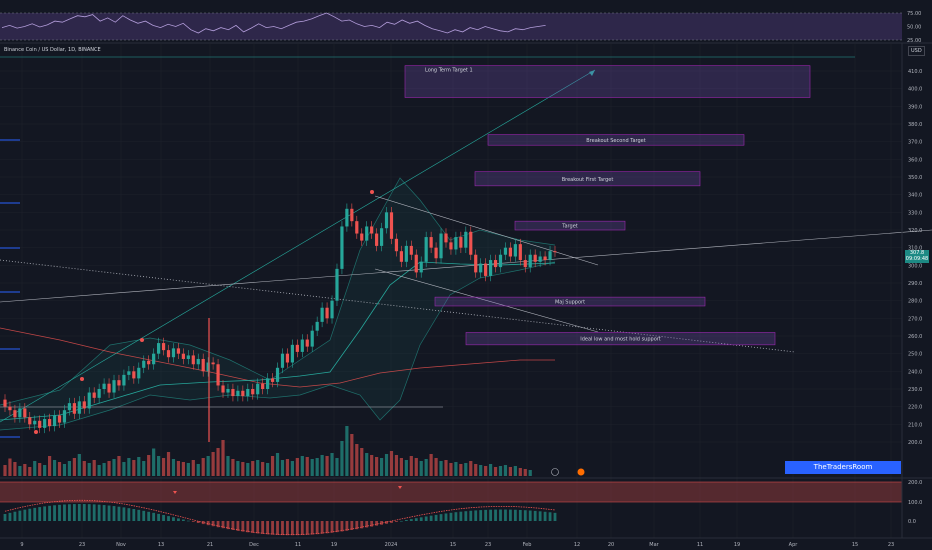  What do you see at coordinates (254, 545) in the screenshot?
I see `time-tick-label: Dec` at bounding box center [254, 545].